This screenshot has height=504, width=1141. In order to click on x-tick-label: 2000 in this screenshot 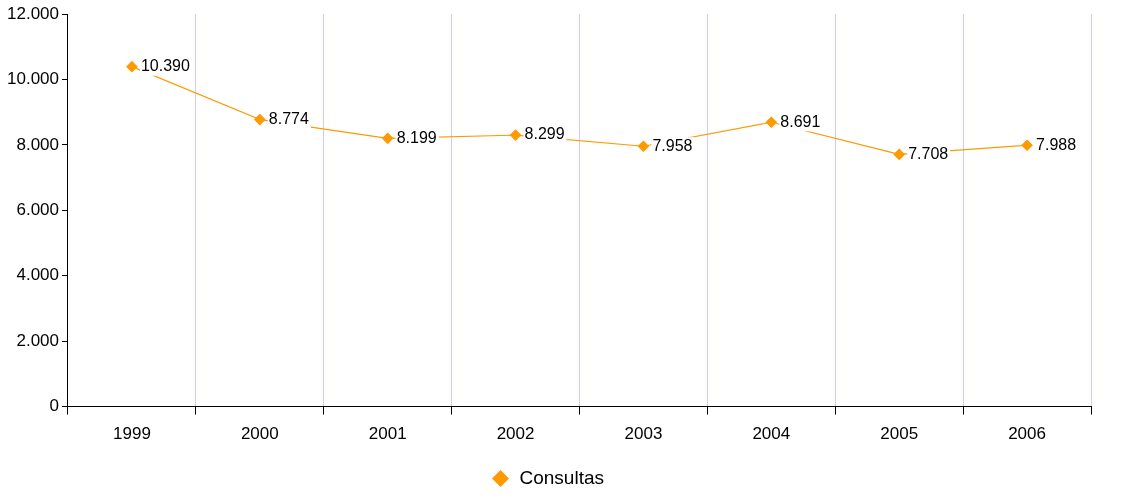, I will do `click(259, 434)`.